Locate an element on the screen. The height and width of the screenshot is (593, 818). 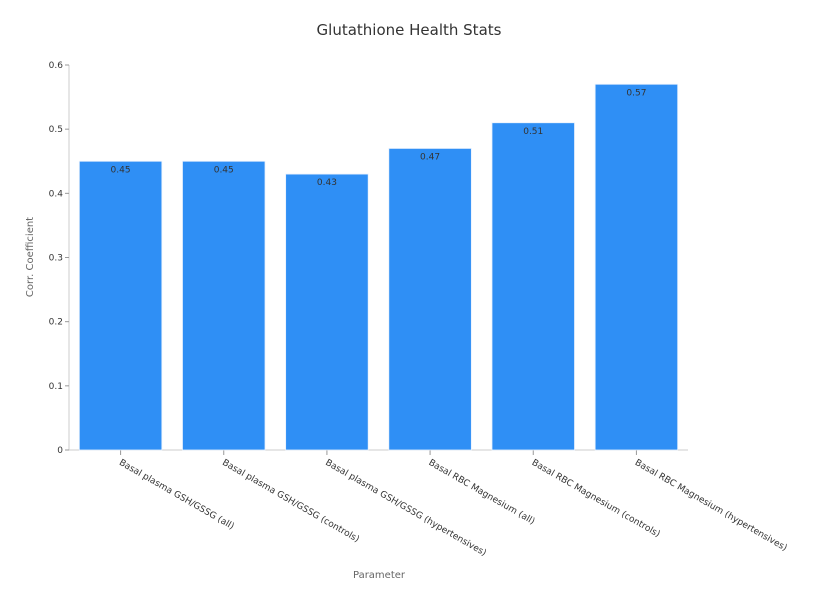
x-axis-label: Parameter is located at coordinates (379, 575).